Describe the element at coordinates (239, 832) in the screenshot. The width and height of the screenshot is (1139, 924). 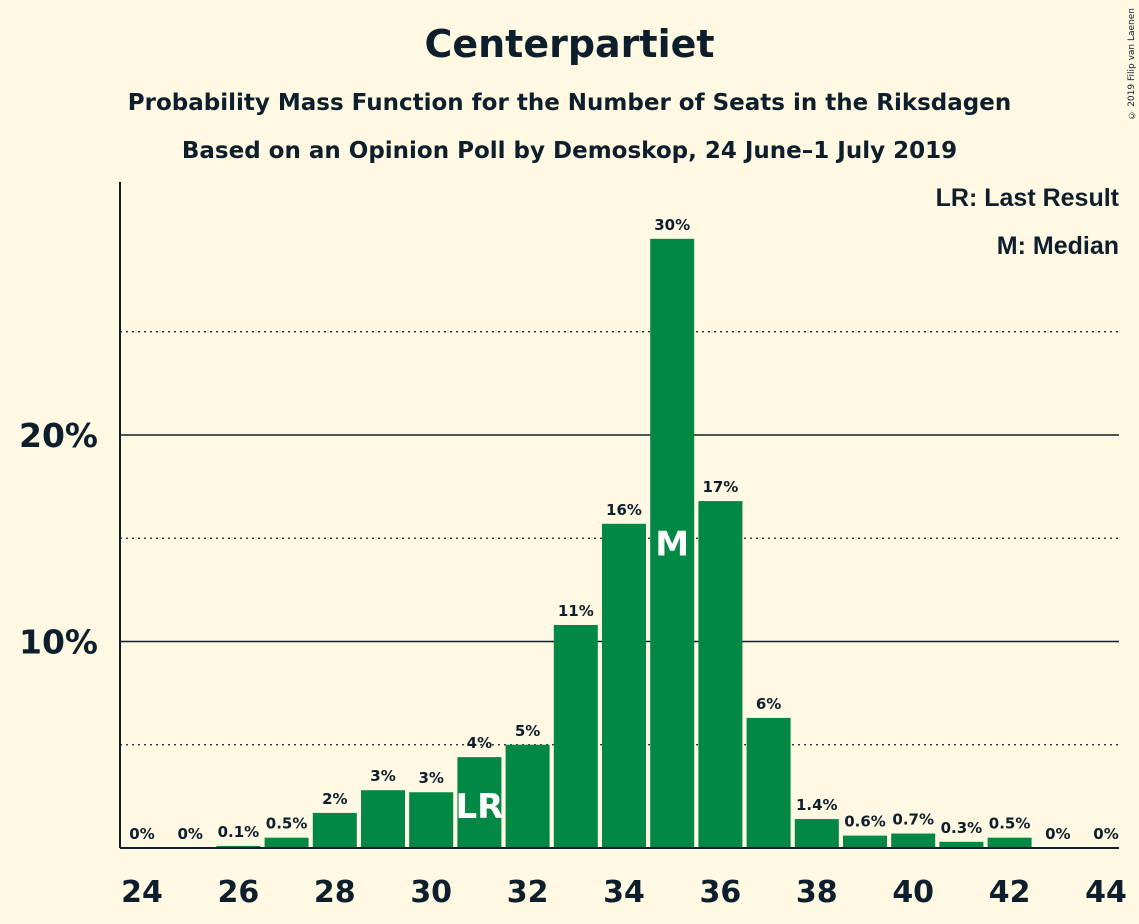
I see `bar-value-label: 0.1%` at that location.